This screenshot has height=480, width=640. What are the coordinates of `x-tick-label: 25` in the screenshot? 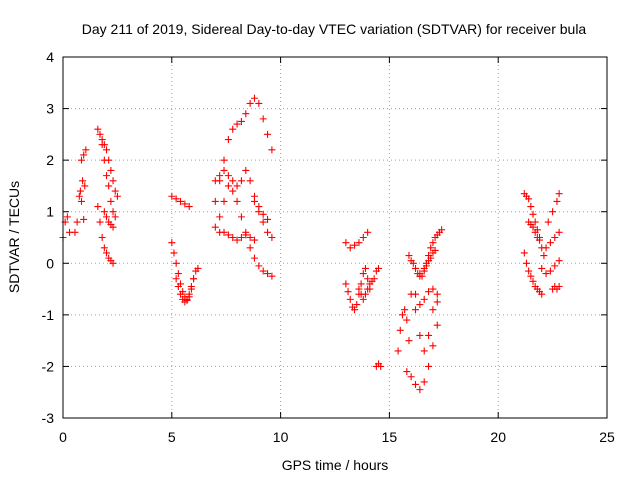 It's located at (607, 437).